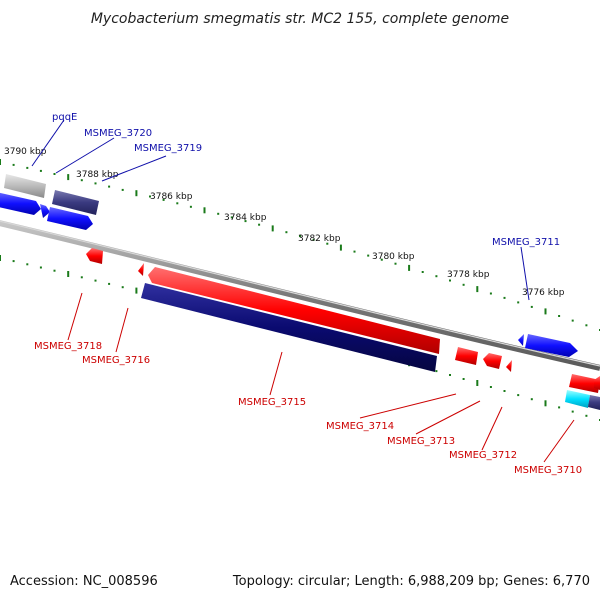 This screenshot has height=600, width=600. Describe the element at coordinates (45, 211) in the screenshot. I see `gene-small-forward-feature` at that location.